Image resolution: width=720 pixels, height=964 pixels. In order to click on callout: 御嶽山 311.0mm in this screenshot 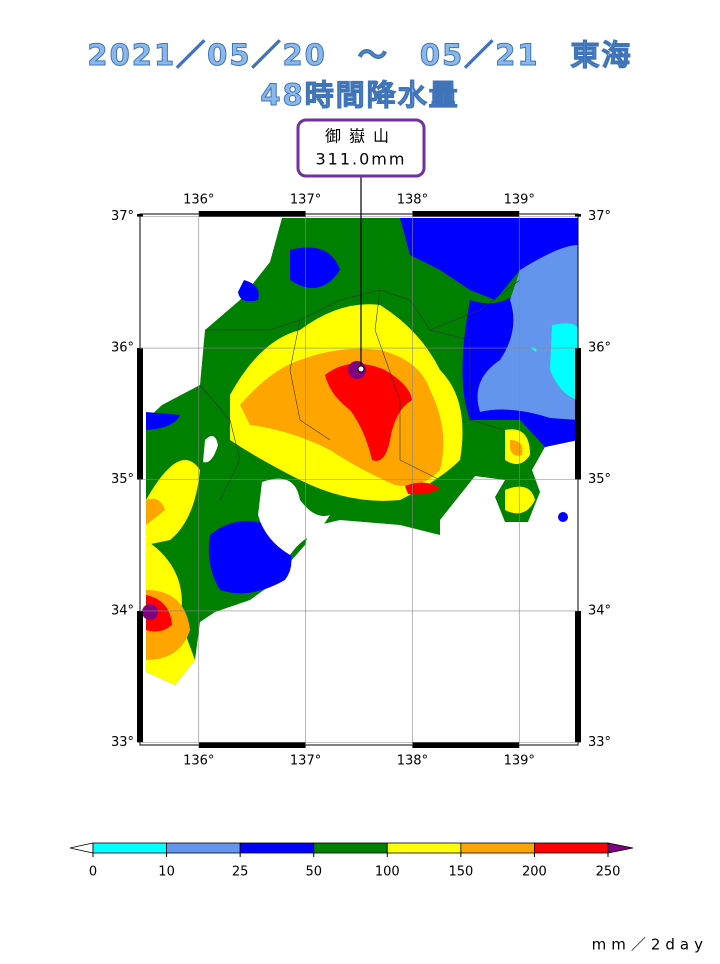, I will do `click(361, 245)`.